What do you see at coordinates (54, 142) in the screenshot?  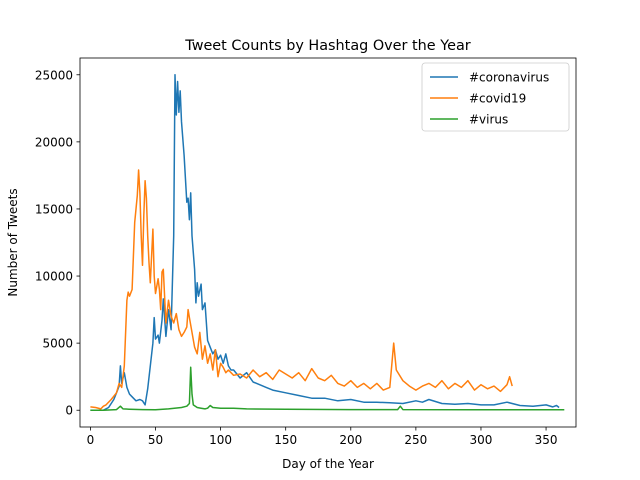 I see `y-tick-label-4: 20000` at bounding box center [54, 142].